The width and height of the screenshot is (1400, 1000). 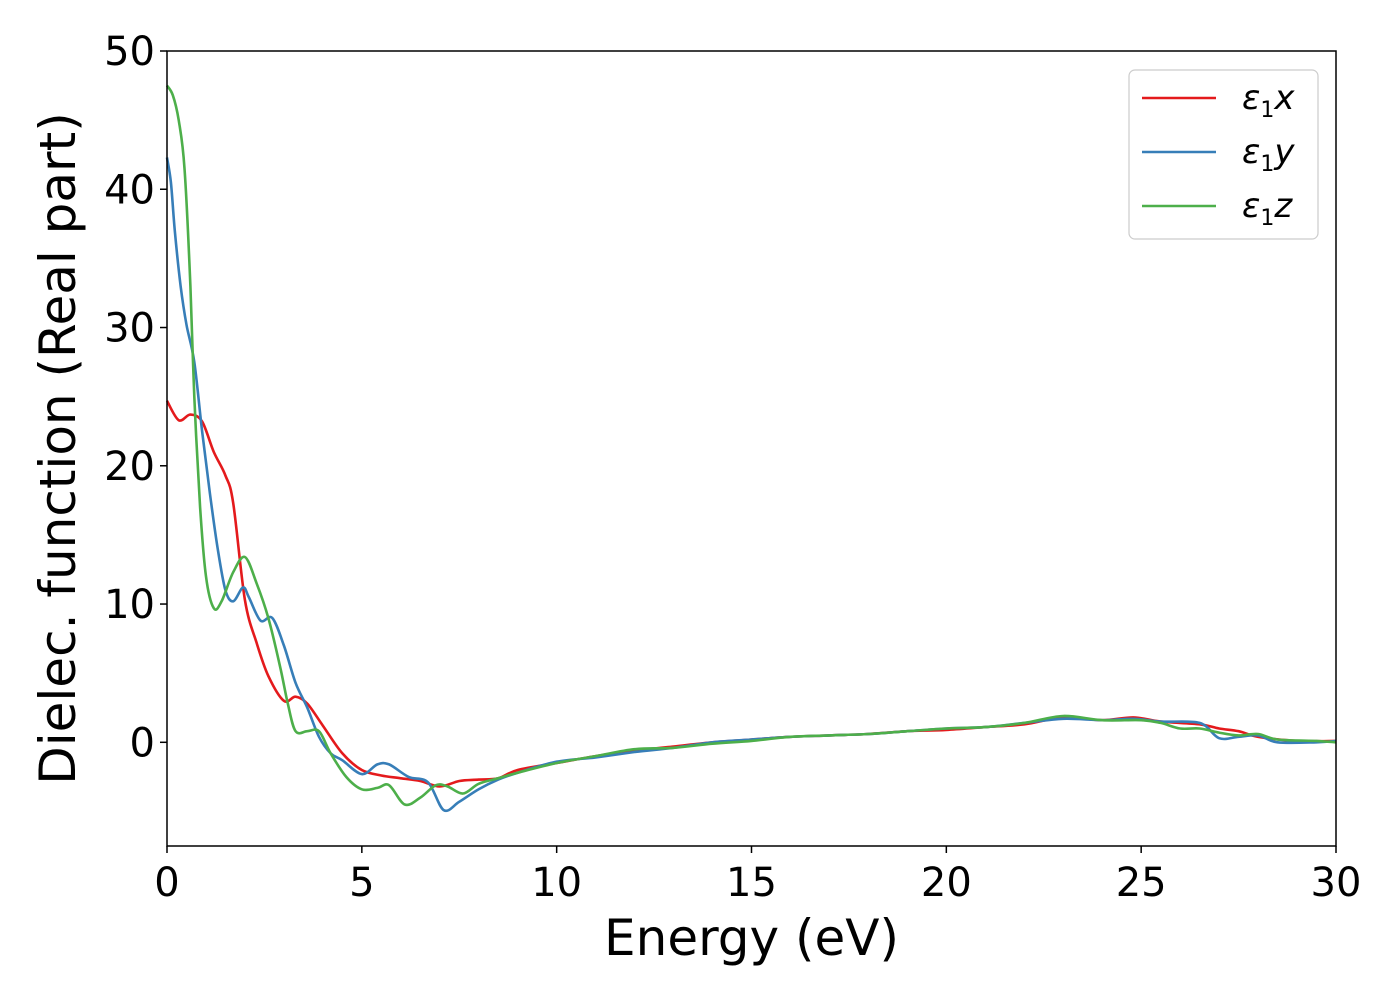 I want to click on x-tick-label: 30, so click(x=1336, y=883).